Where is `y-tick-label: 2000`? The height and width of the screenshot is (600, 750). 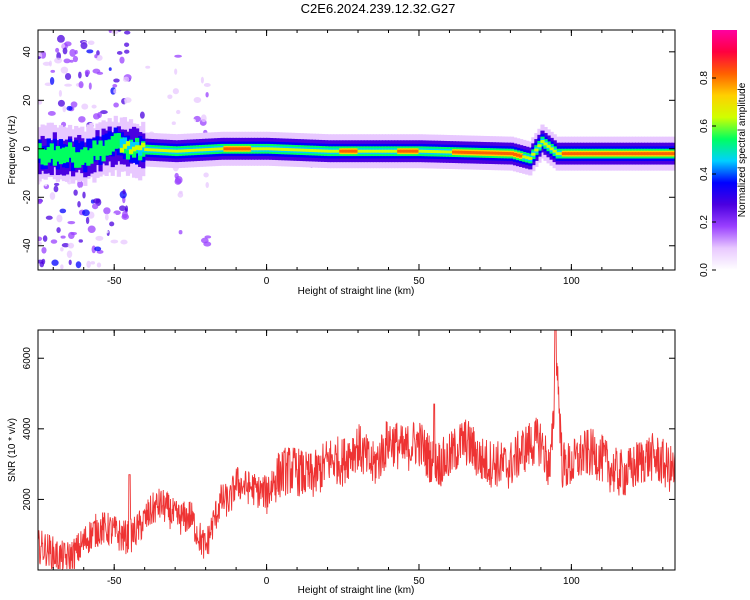
y-tick-label: 2000 is located at coordinates (27, 499).